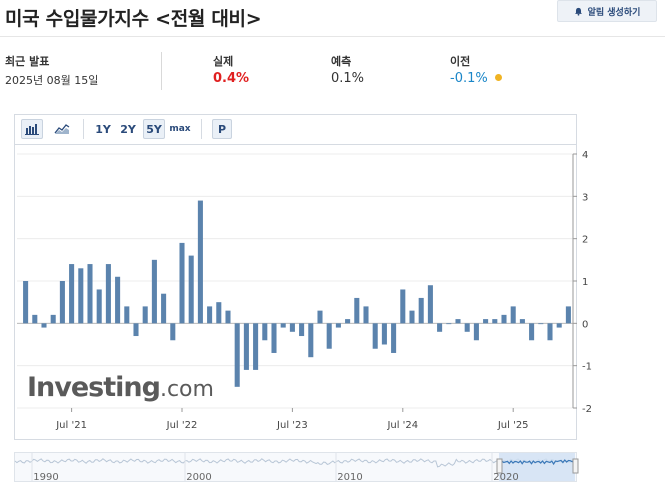 The width and height of the screenshot is (665, 498). I want to click on previous-value-text: -0.1%, so click(469, 78).